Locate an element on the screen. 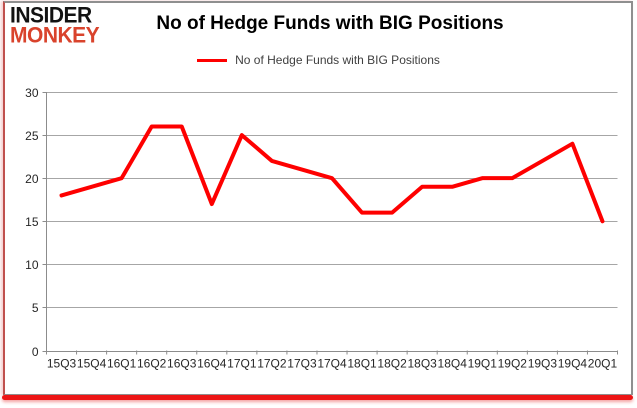 Image resolution: width=637 pixels, height=408 pixels. x-tick-label: 19Q1 is located at coordinates (483, 364).